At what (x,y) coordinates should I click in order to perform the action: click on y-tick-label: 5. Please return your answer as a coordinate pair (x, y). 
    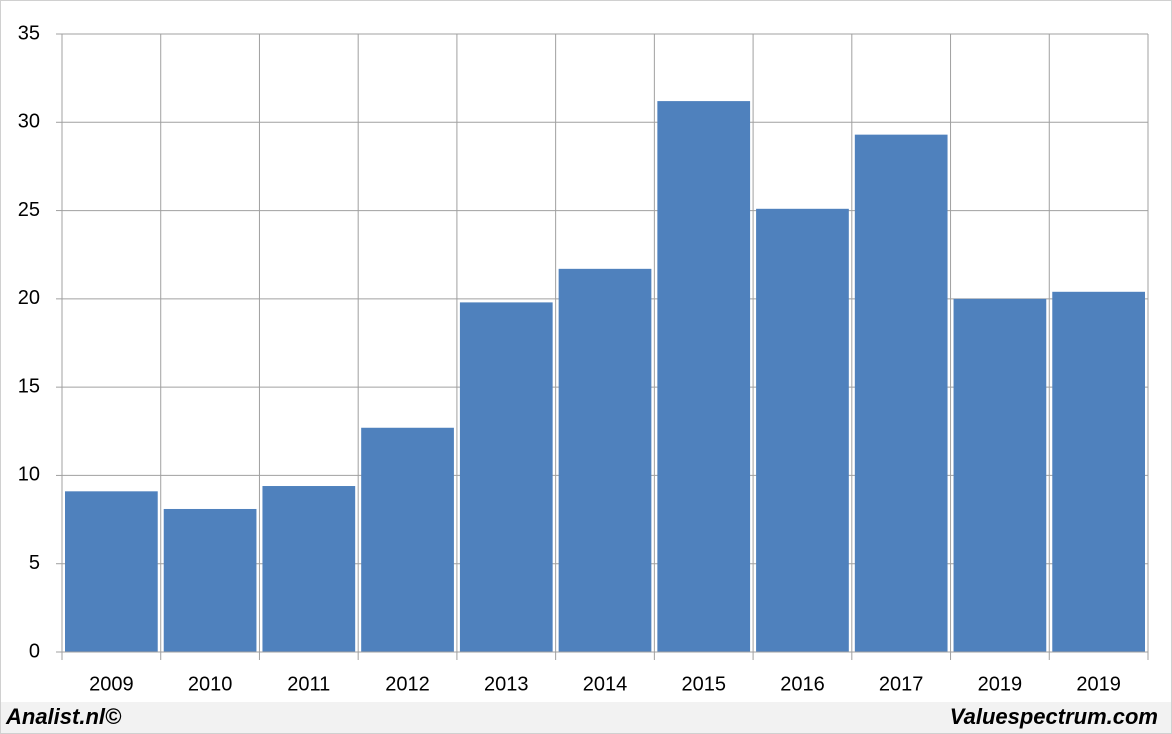
    Looking at the image, I should click on (34, 563).